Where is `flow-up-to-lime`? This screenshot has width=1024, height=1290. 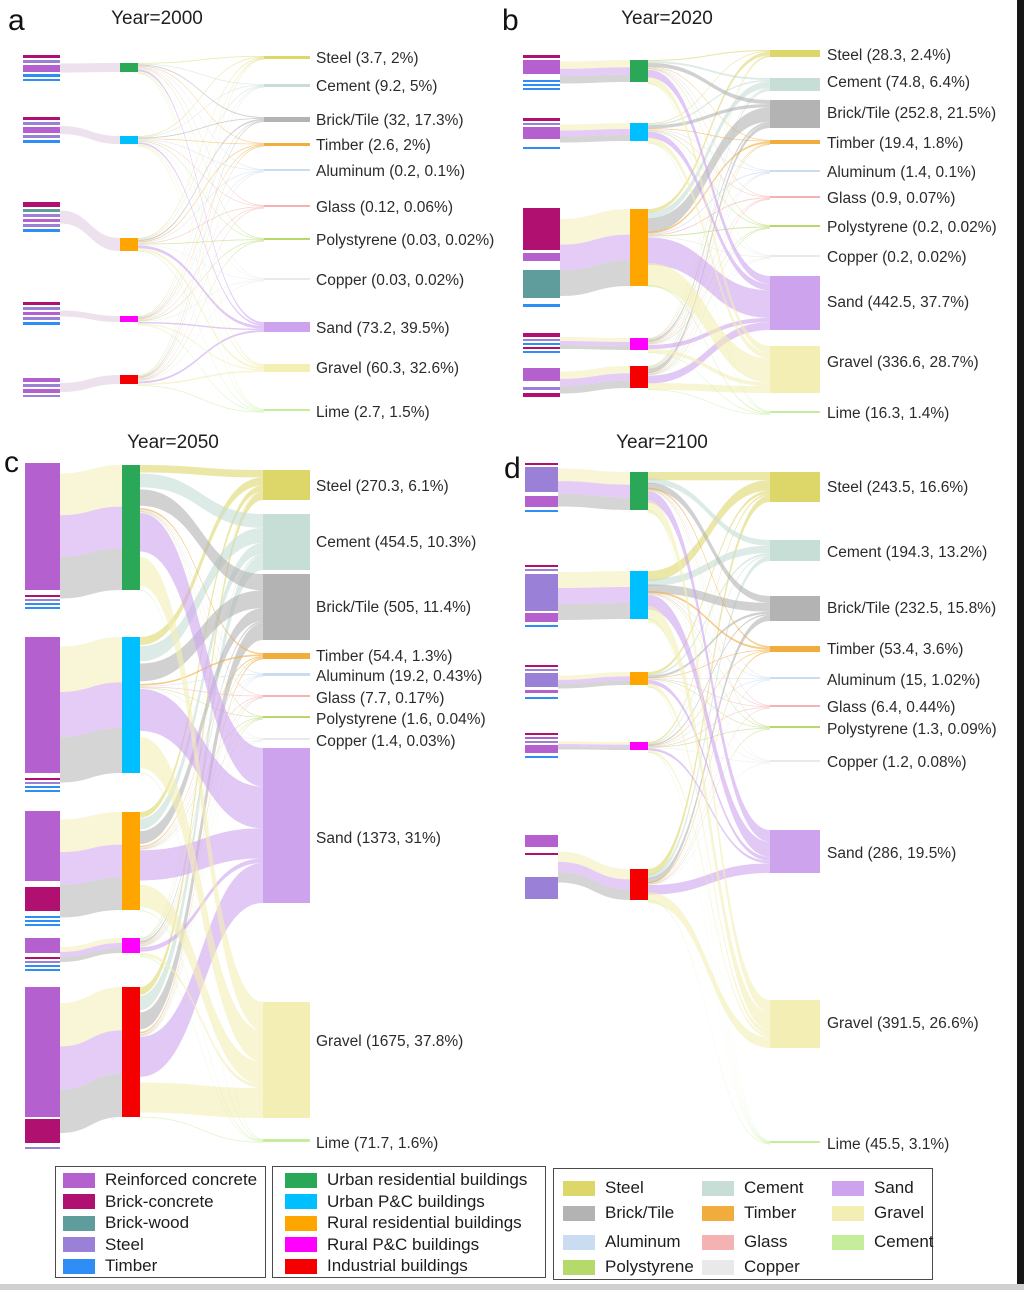 flow-up-to-lime is located at coordinates (201, 956).